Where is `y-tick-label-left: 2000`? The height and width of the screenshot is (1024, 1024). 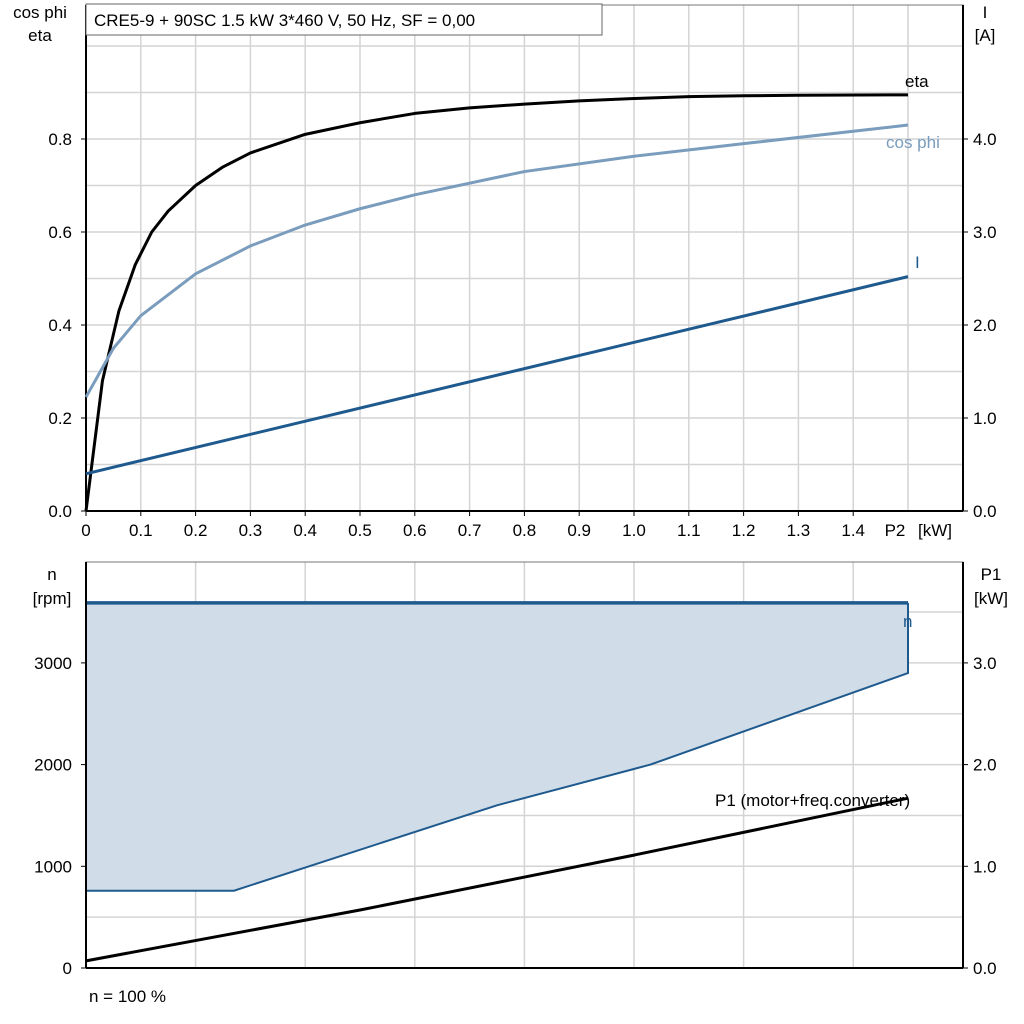
y-tick-label-left: 2000 is located at coordinates (53, 765).